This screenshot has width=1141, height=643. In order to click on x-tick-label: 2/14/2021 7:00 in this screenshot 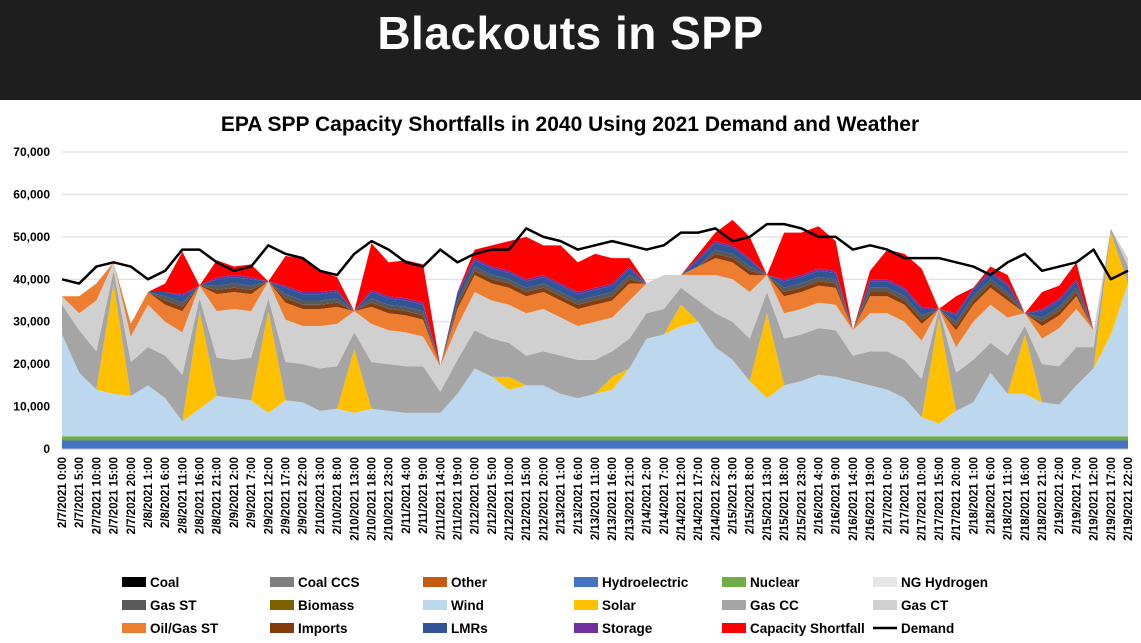, I will do `click(665, 495)`.